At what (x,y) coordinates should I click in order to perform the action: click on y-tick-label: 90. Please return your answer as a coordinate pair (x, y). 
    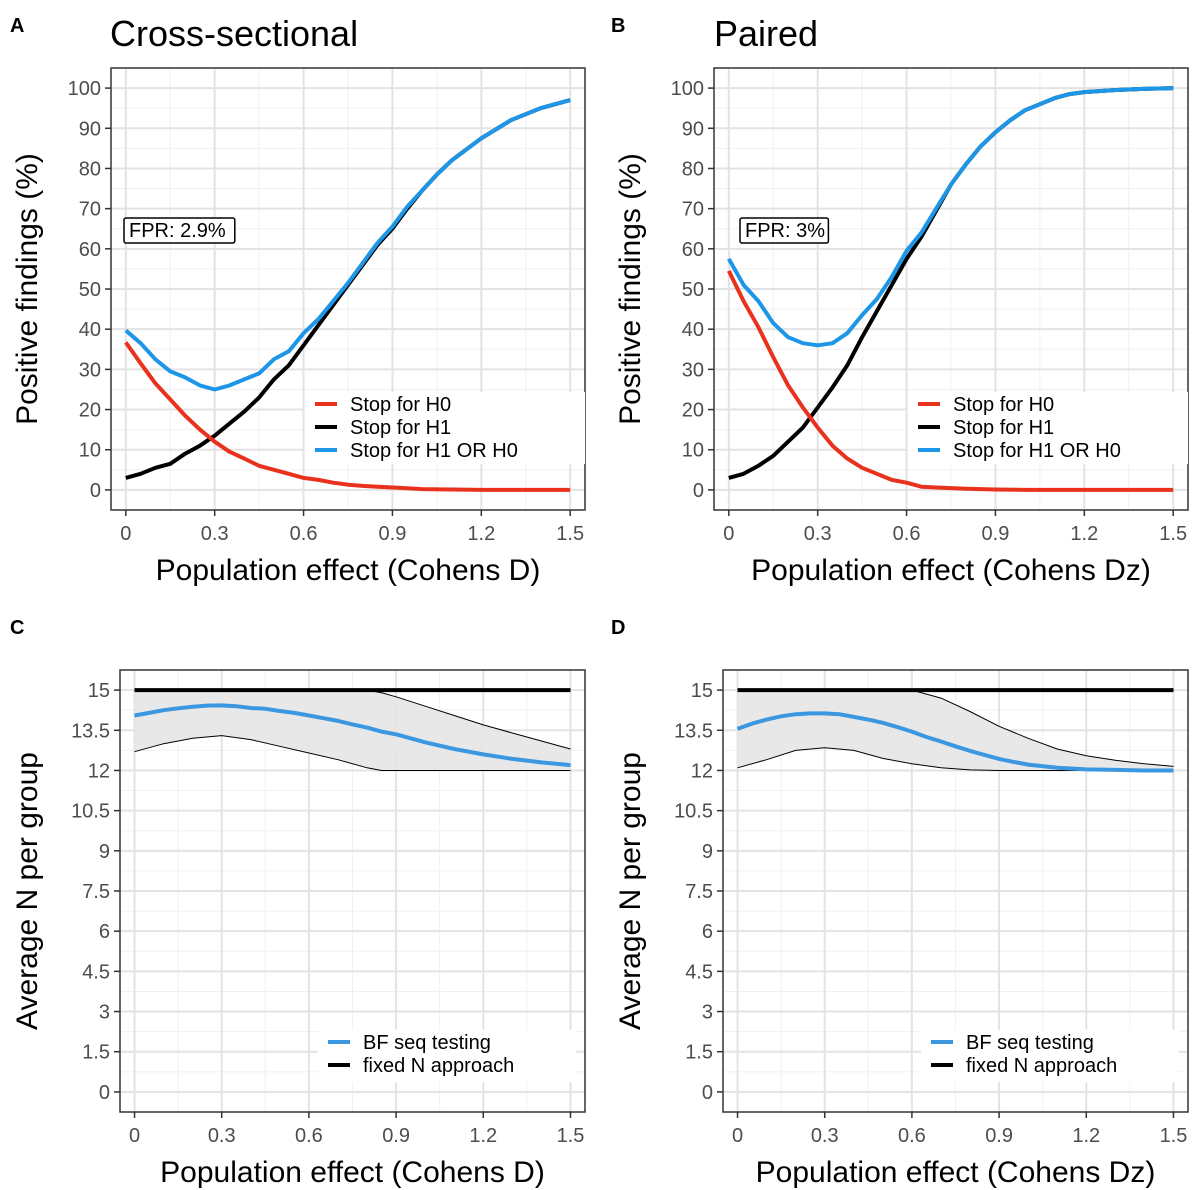
    Looking at the image, I should click on (693, 129).